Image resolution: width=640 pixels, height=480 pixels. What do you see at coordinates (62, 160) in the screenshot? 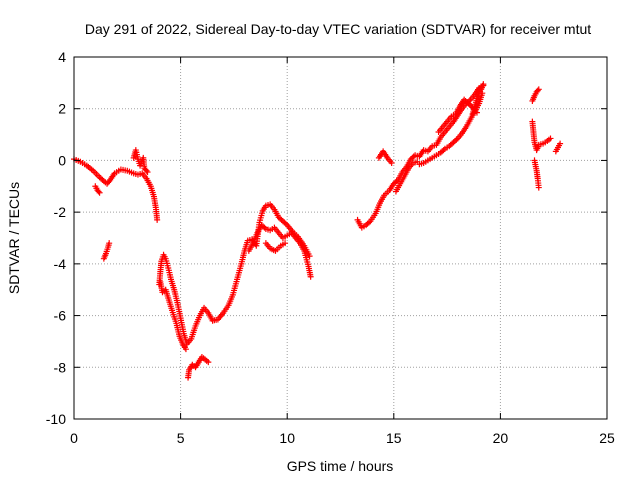
I see `y-tick-label: 0` at bounding box center [62, 160].